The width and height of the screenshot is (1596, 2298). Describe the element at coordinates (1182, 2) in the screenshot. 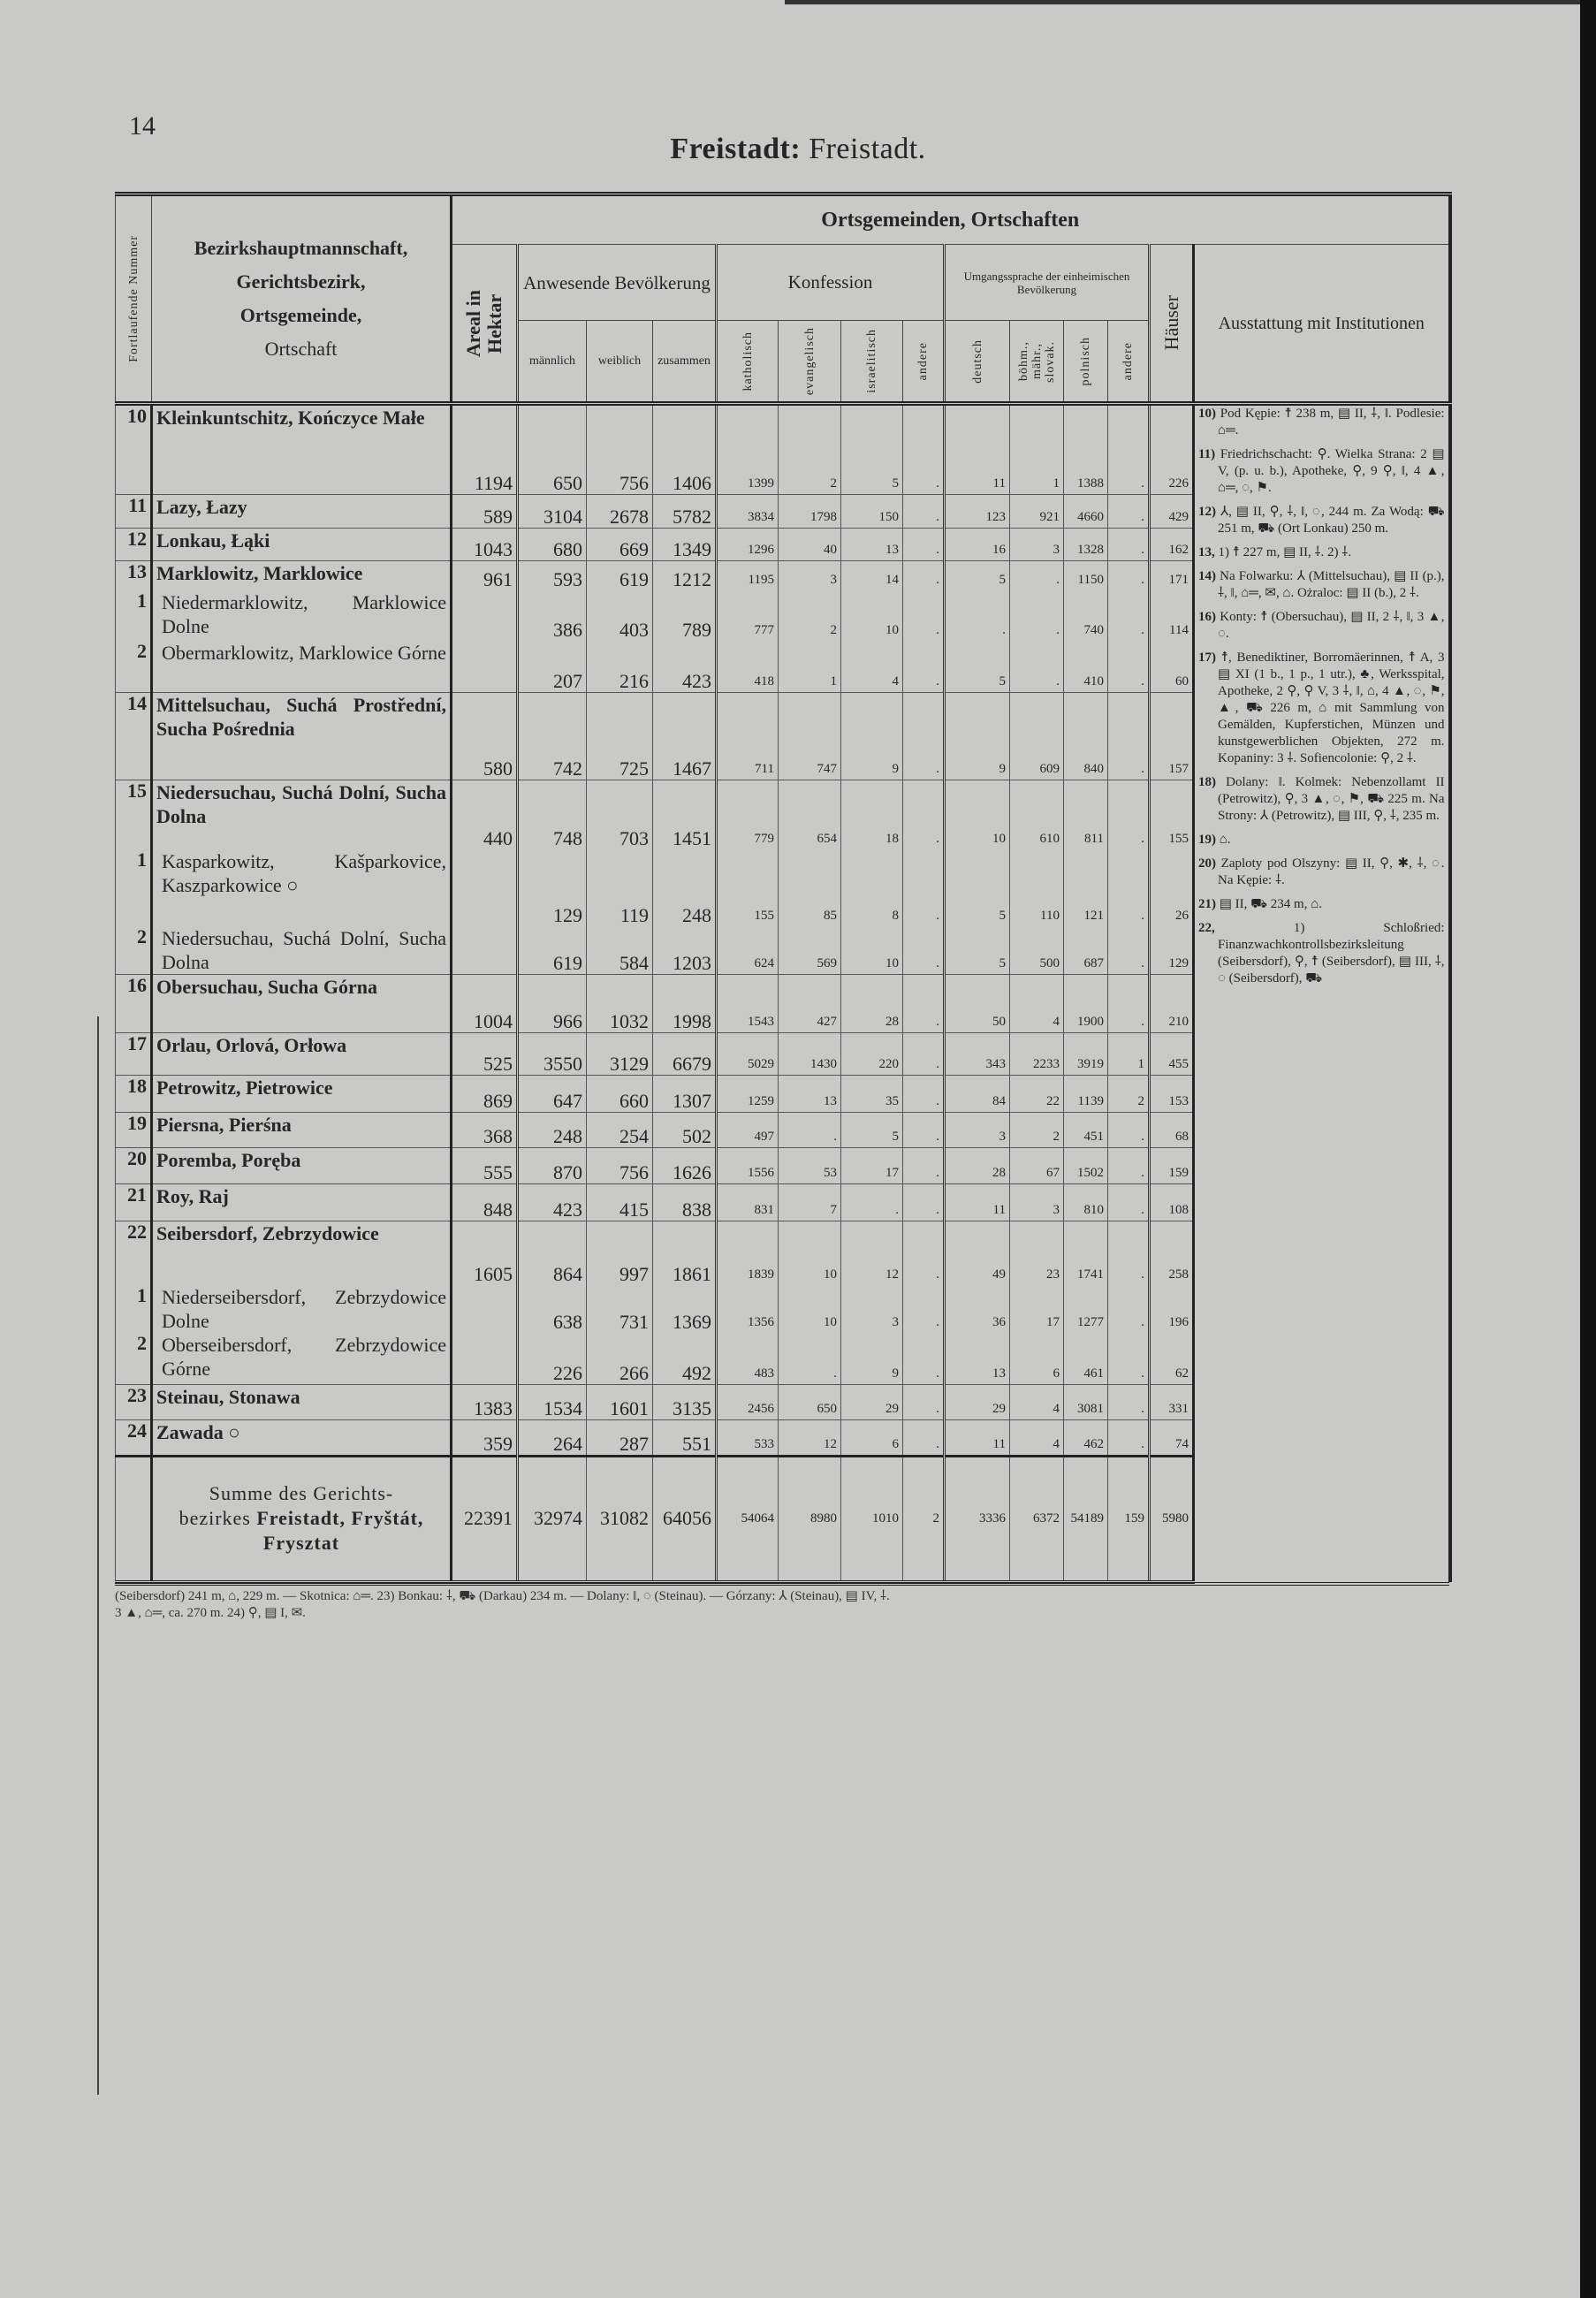

I see `scan-edge-top` at that location.